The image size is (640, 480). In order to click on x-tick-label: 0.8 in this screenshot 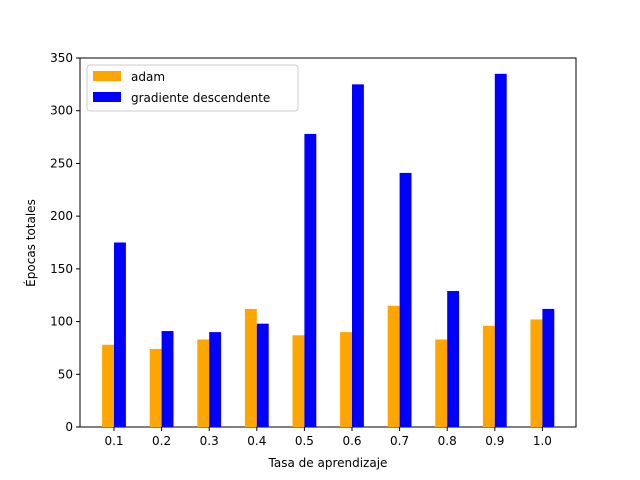, I will do `click(447, 441)`.